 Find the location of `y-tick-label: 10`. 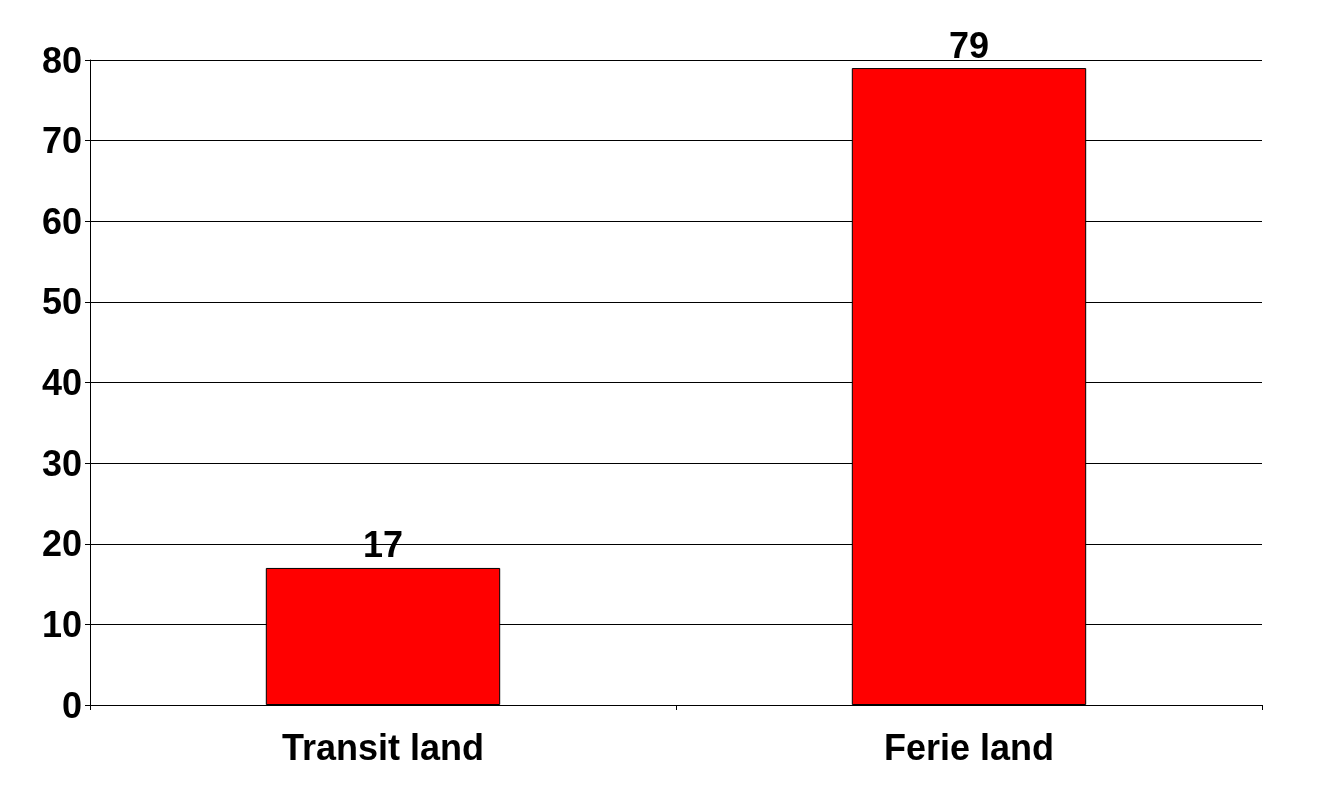

y-tick-label: 10 is located at coordinates (61, 624).